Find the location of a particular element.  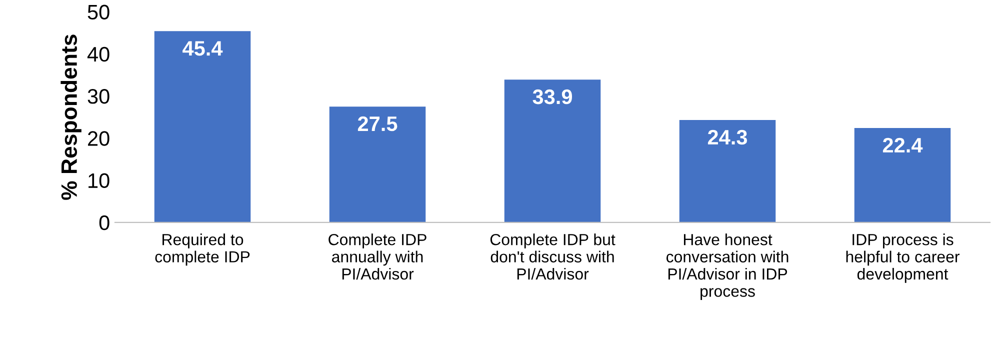

y-tick-label: 50 is located at coordinates (99, 12).